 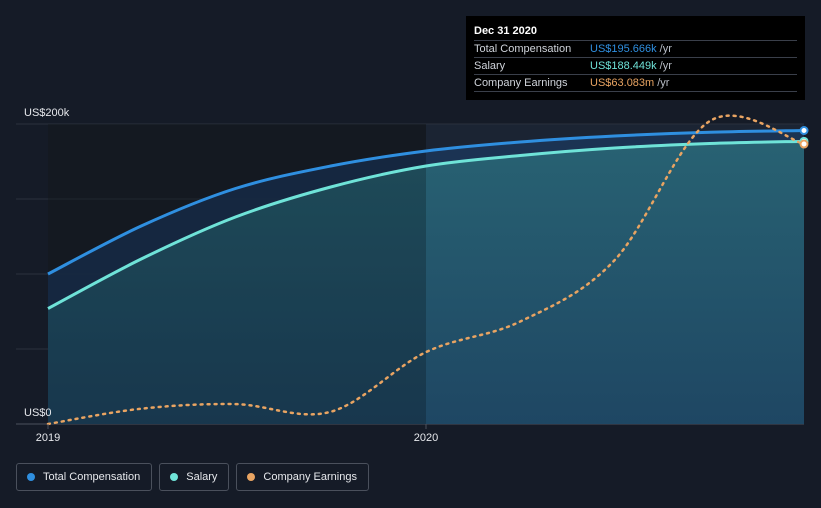 I want to click on tooltip-label: Total Compensation, so click(x=523, y=49).